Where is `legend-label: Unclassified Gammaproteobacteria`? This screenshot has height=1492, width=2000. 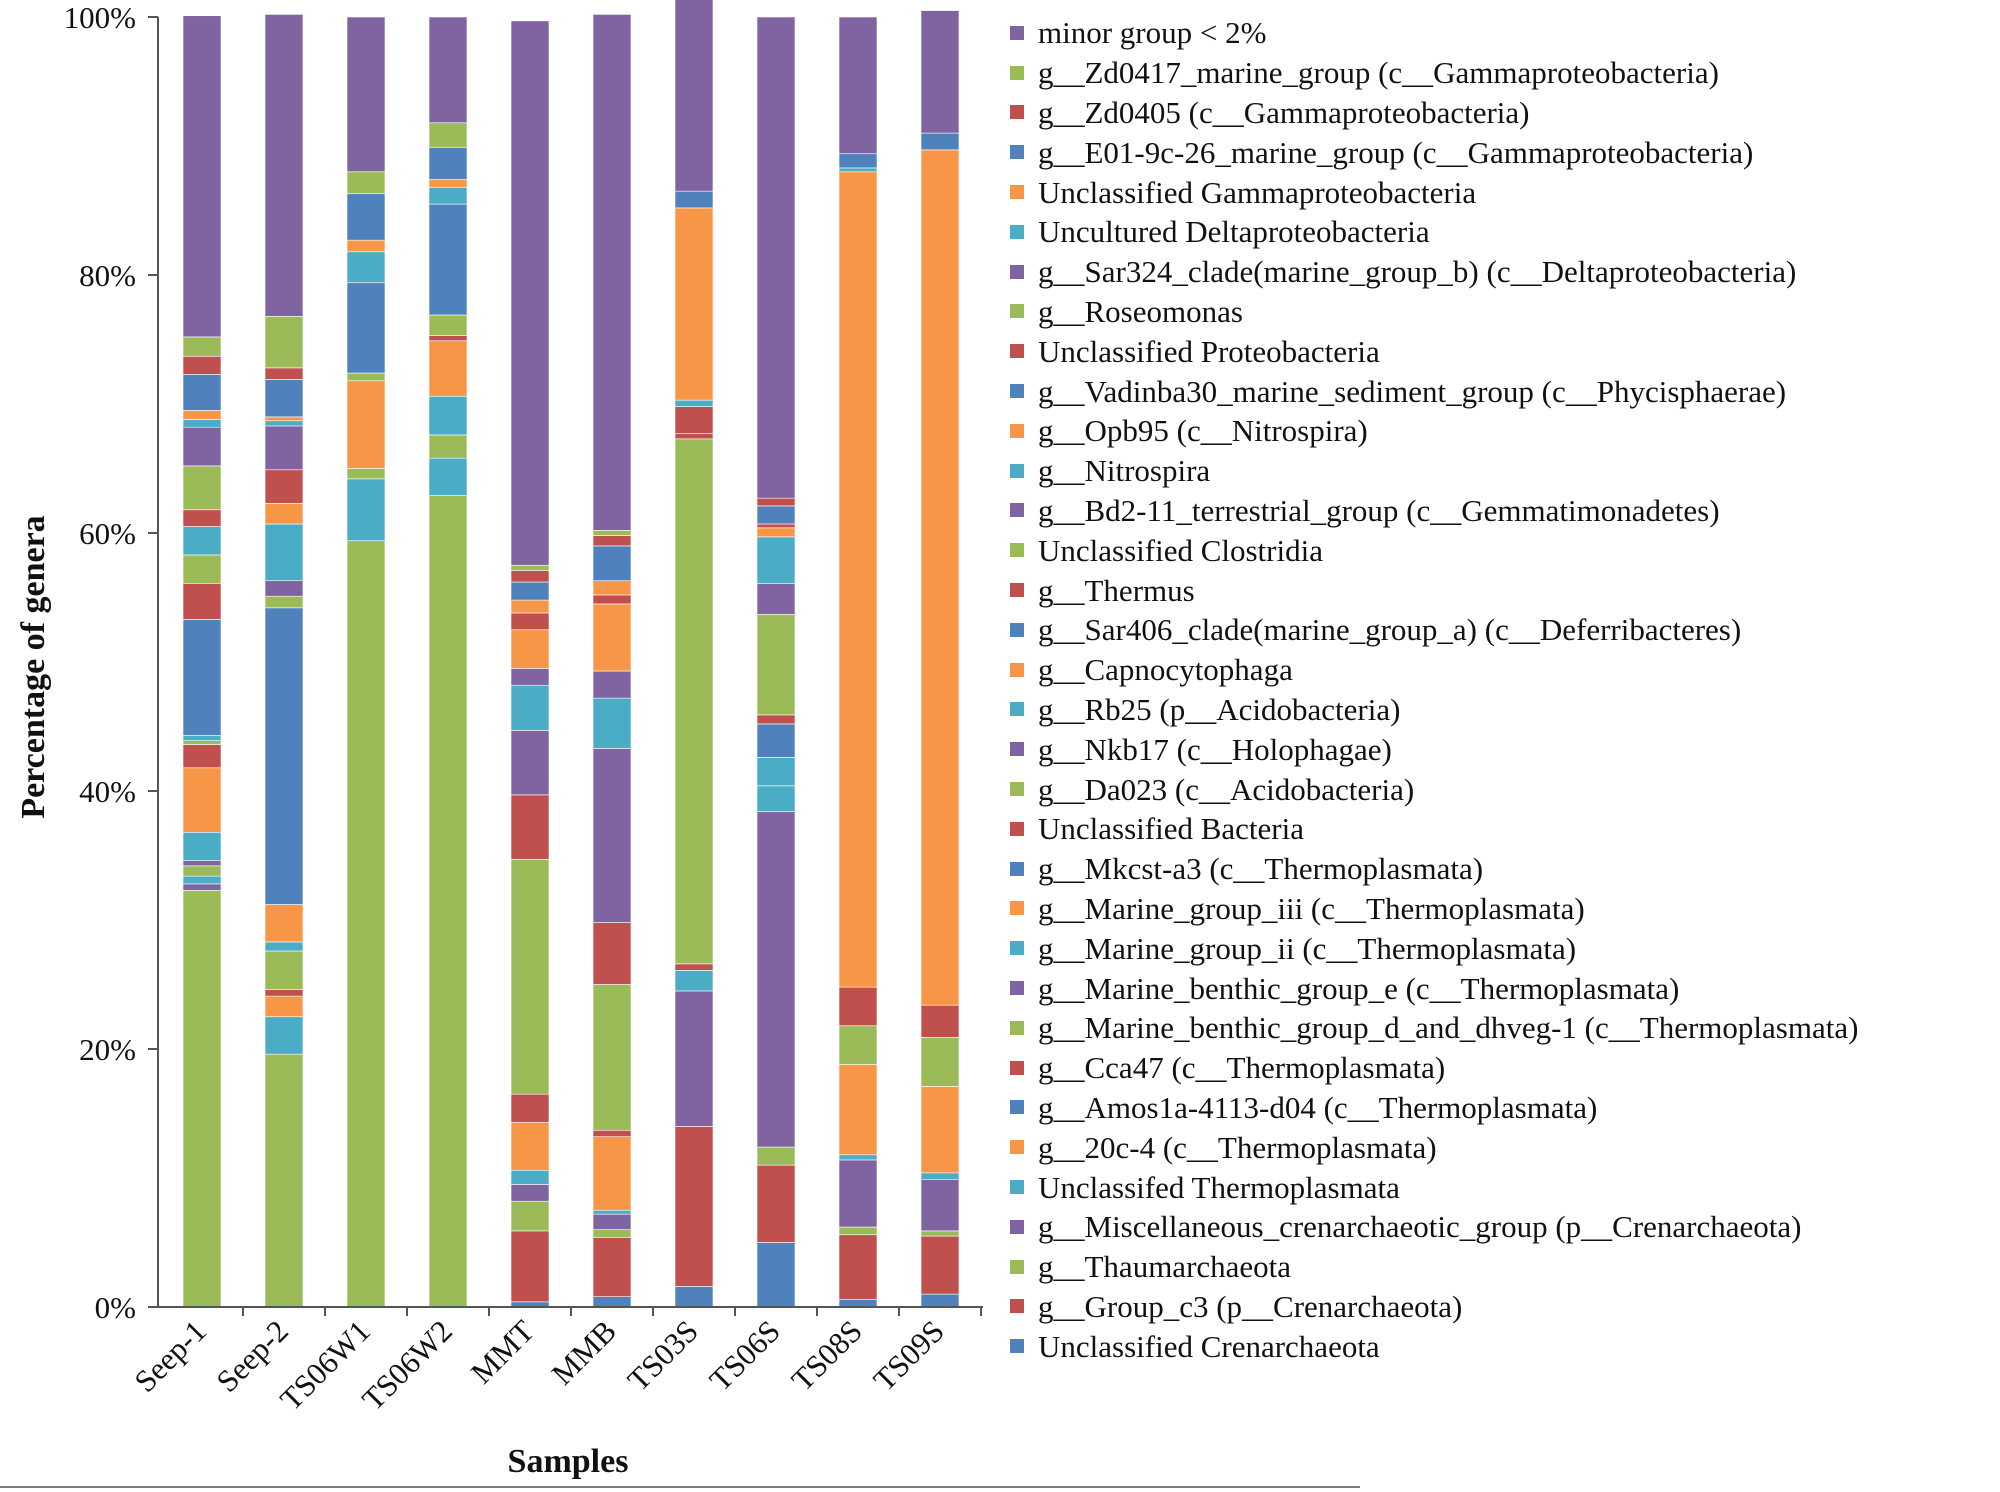
legend-label: Unclassified Gammaproteobacteria is located at coordinates (1257, 192).